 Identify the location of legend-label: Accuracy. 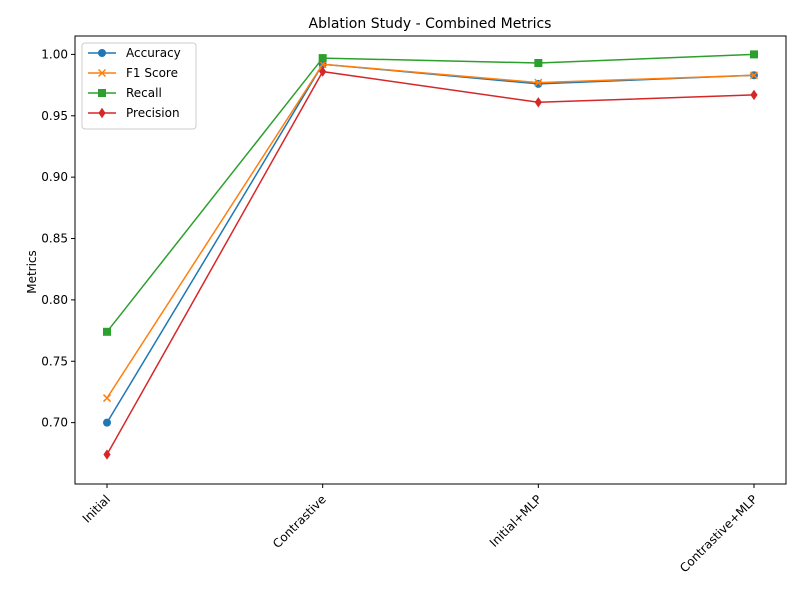
(153, 53).